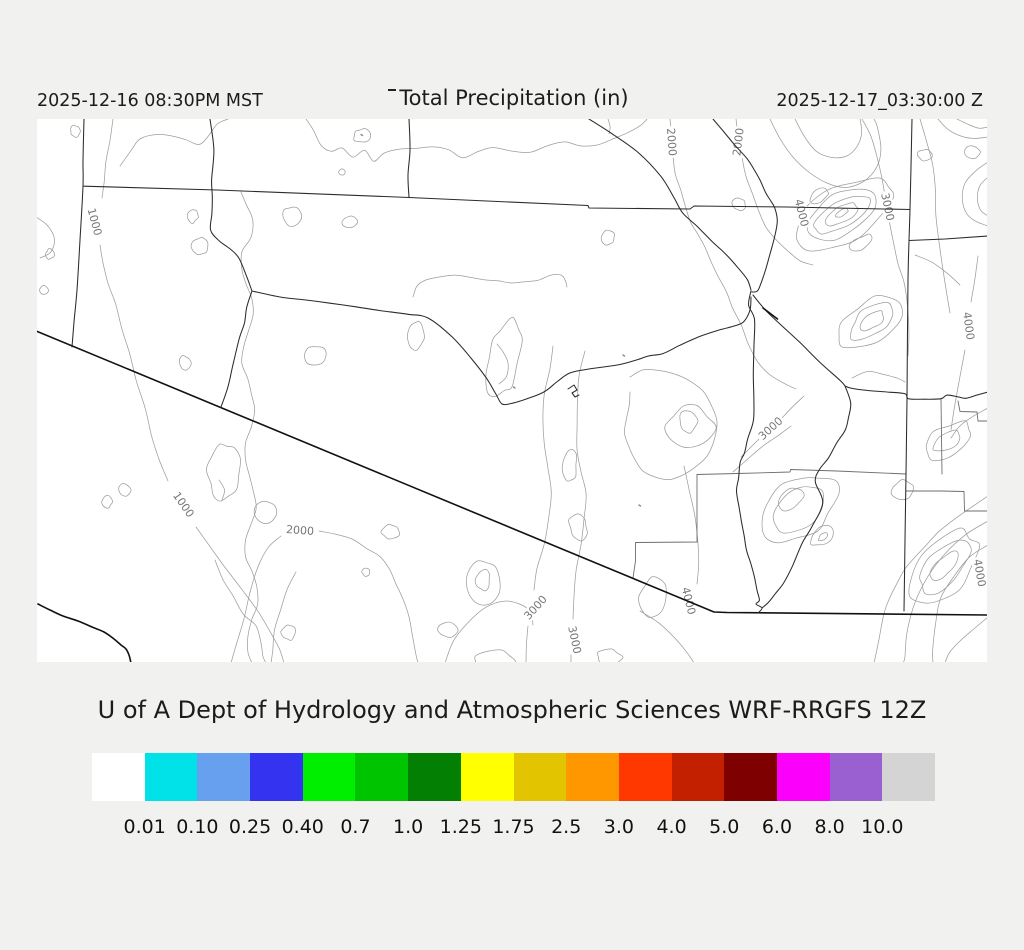 The height and width of the screenshot is (950, 1024). Describe the element at coordinates (882, 827) in the screenshot. I see `colorbar-label: 10.0` at that location.